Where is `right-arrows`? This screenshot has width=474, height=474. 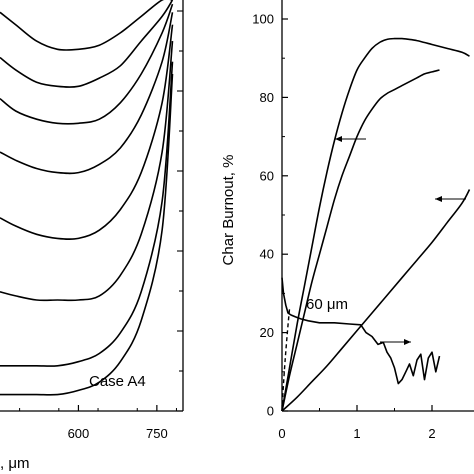
right-arrows is located at coordinates (400, 240).